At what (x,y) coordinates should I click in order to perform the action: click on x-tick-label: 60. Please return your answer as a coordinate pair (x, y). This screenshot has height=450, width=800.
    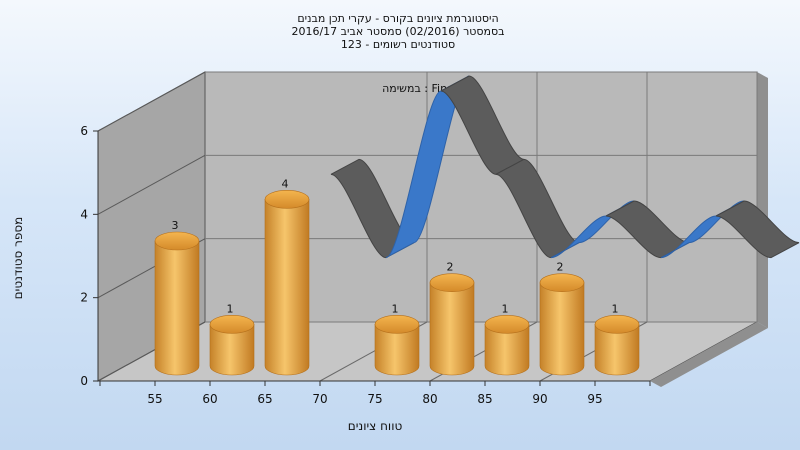
    Looking at the image, I should click on (209, 399).